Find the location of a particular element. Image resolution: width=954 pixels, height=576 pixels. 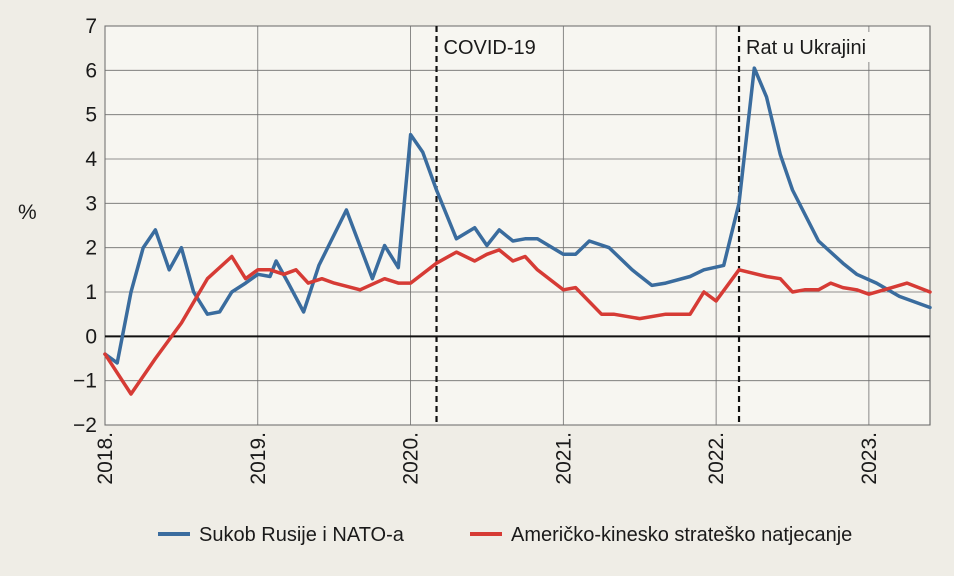

annotation-label: Rat u Ukrajini is located at coordinates (806, 48).